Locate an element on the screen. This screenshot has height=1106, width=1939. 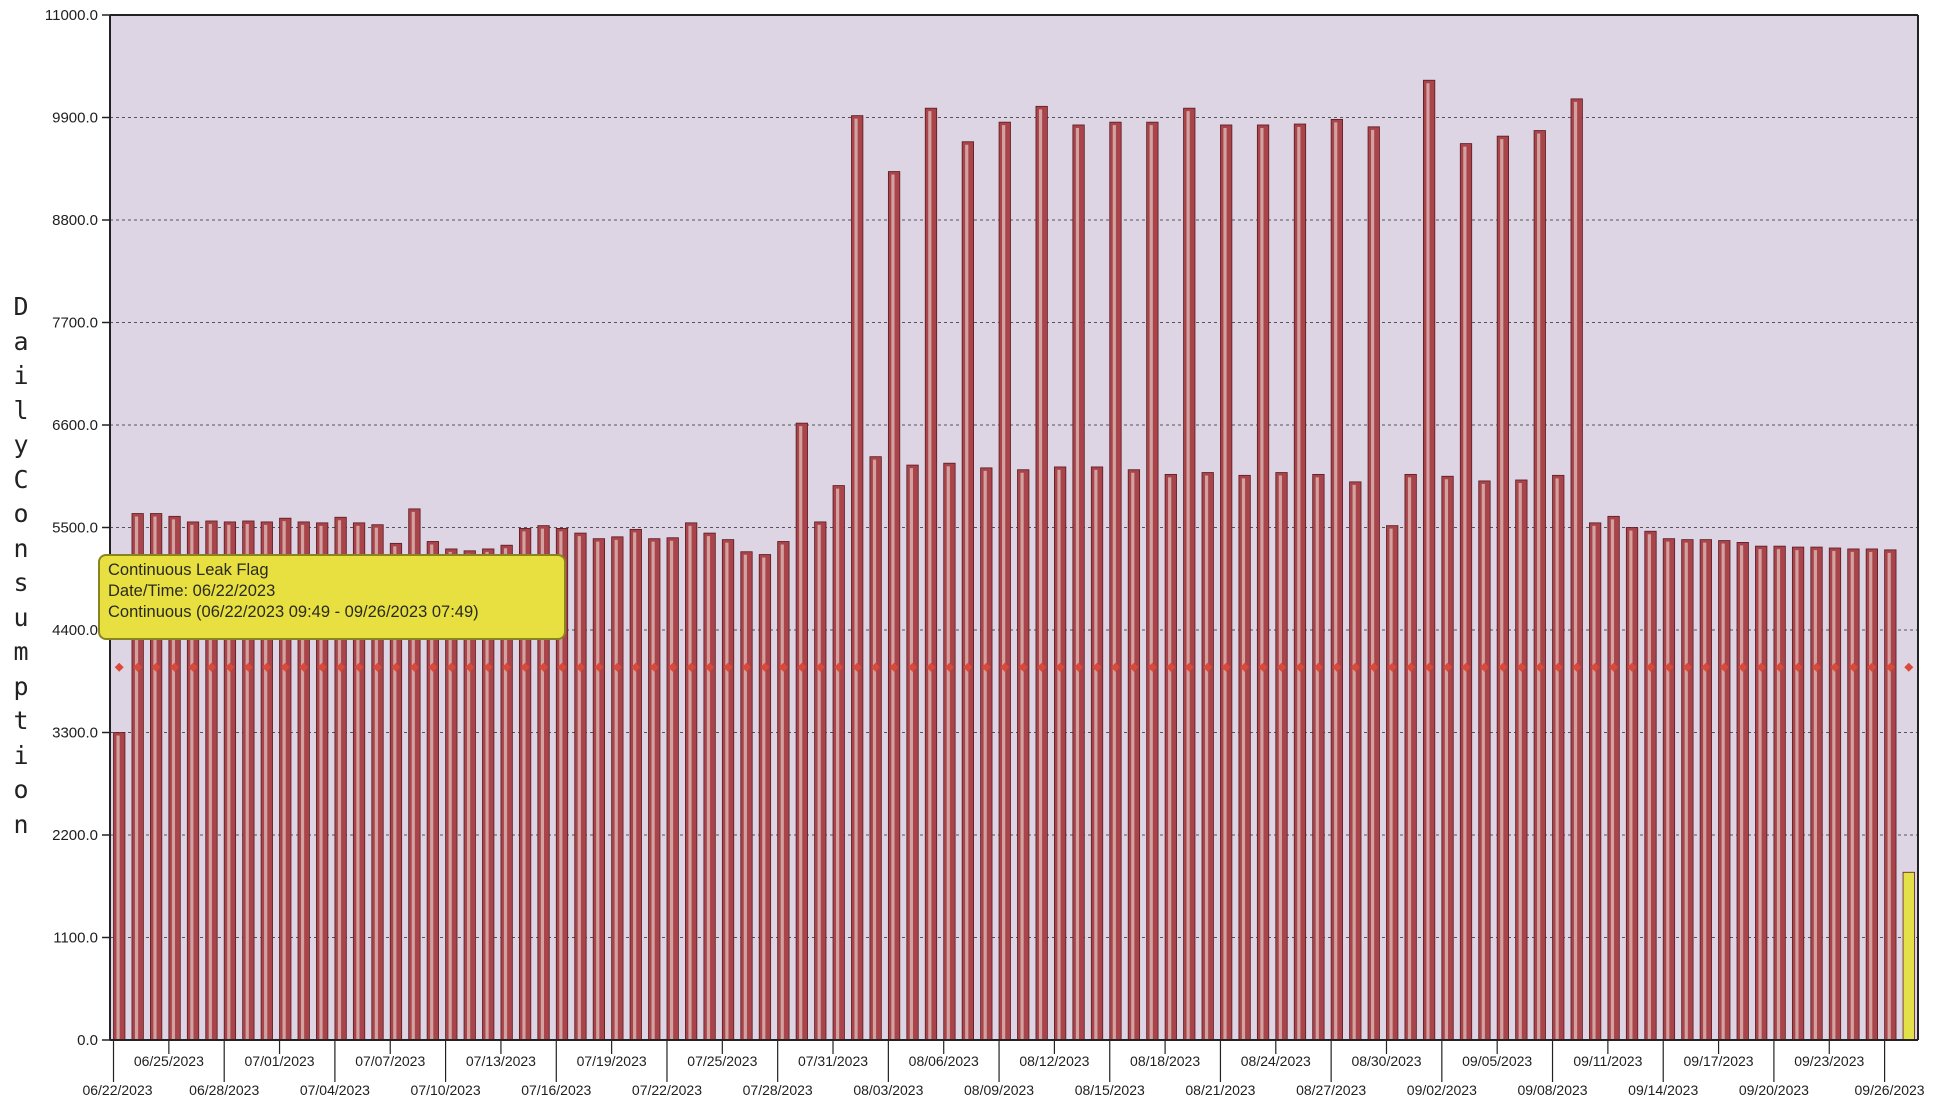
x-tick-label: 07/28/2023 is located at coordinates (778, 1090).